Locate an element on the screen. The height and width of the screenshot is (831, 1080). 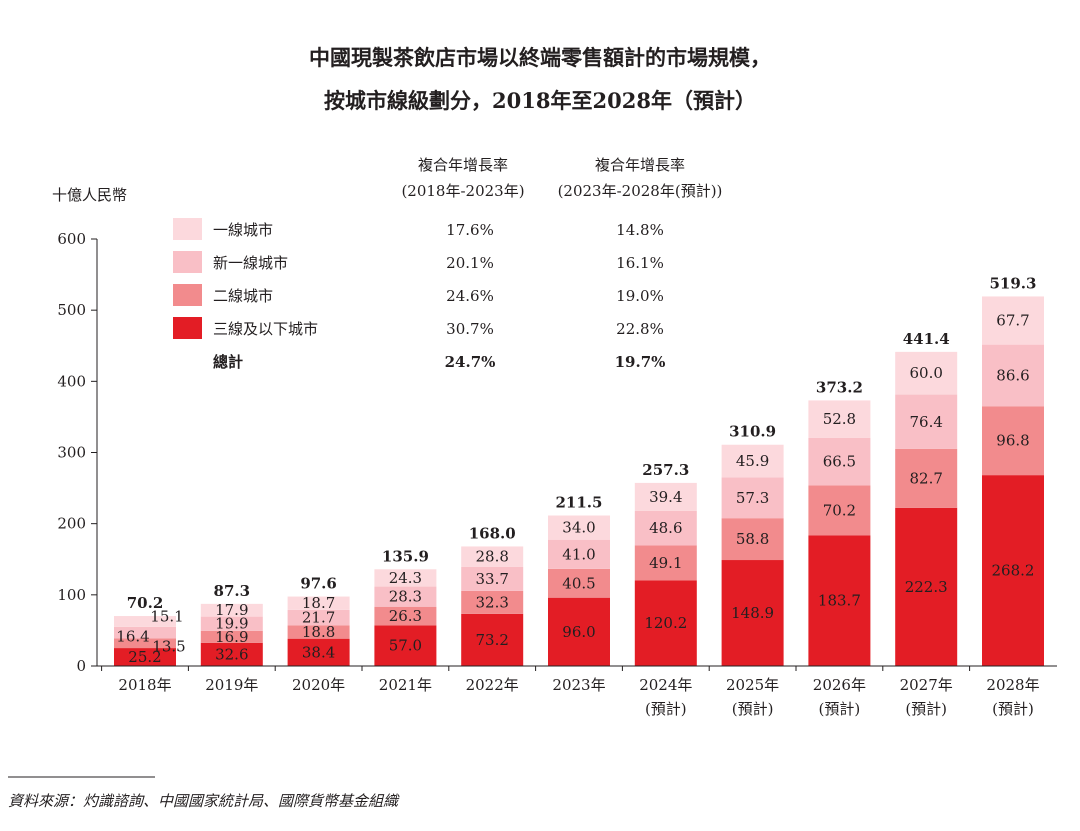
legend-label: 二線城市 is located at coordinates (243, 296).